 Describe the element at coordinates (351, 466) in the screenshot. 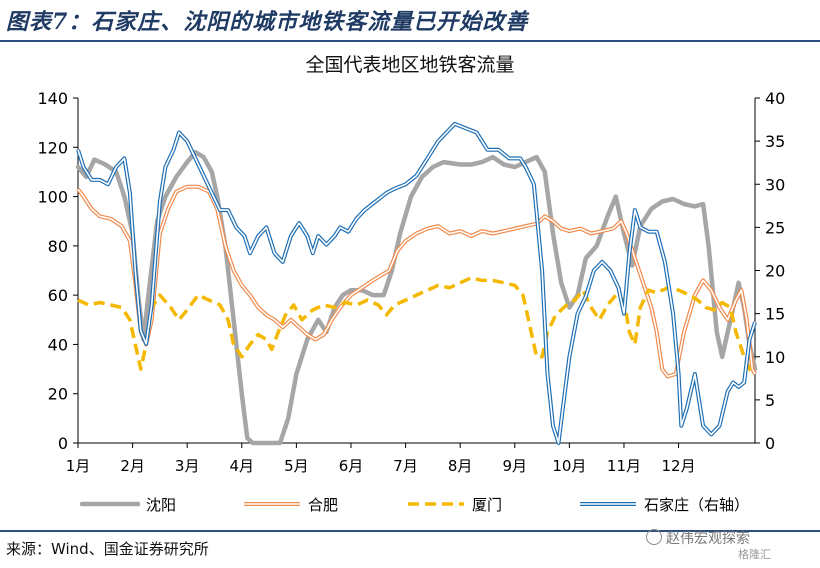

I see `x-tick-label: 6月` at that location.